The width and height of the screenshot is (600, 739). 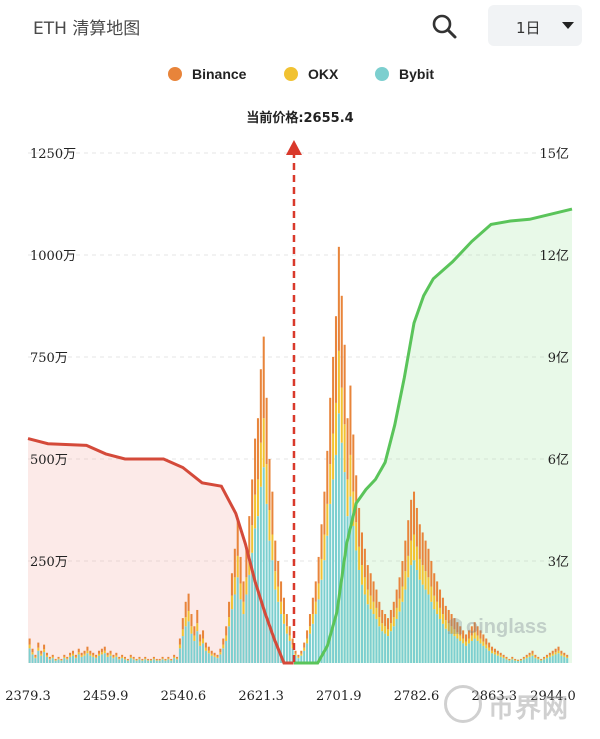 What do you see at coordinates (300, 26) in the screenshot?
I see `header: ETH 清算地图 1日` at bounding box center [300, 26].